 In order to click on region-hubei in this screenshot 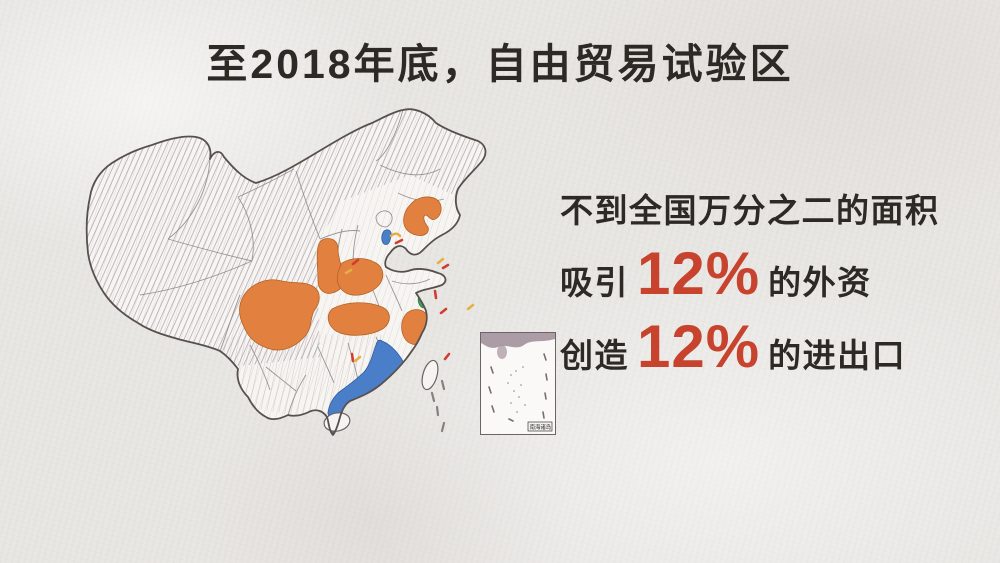, I will do `click(358, 319)`.